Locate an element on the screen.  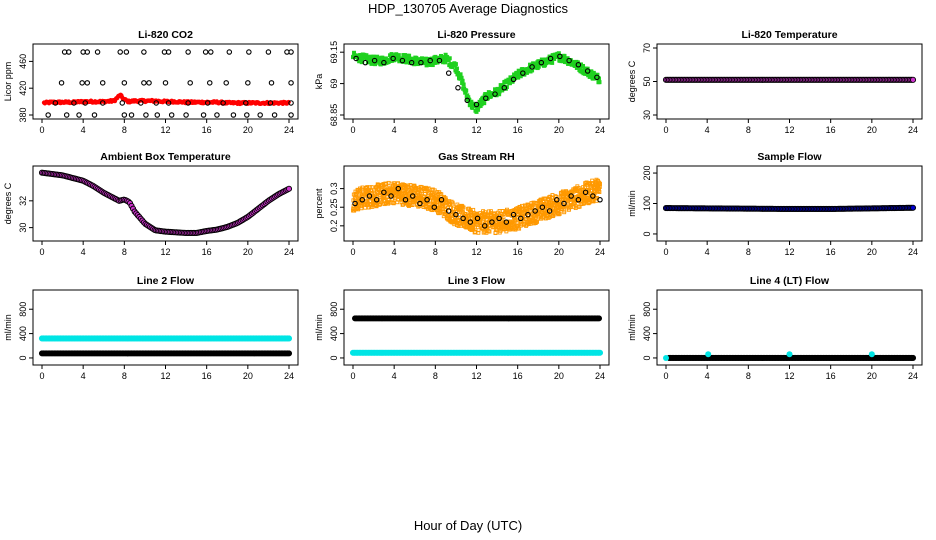
series-sample-flow is located at coordinates (789, 208).